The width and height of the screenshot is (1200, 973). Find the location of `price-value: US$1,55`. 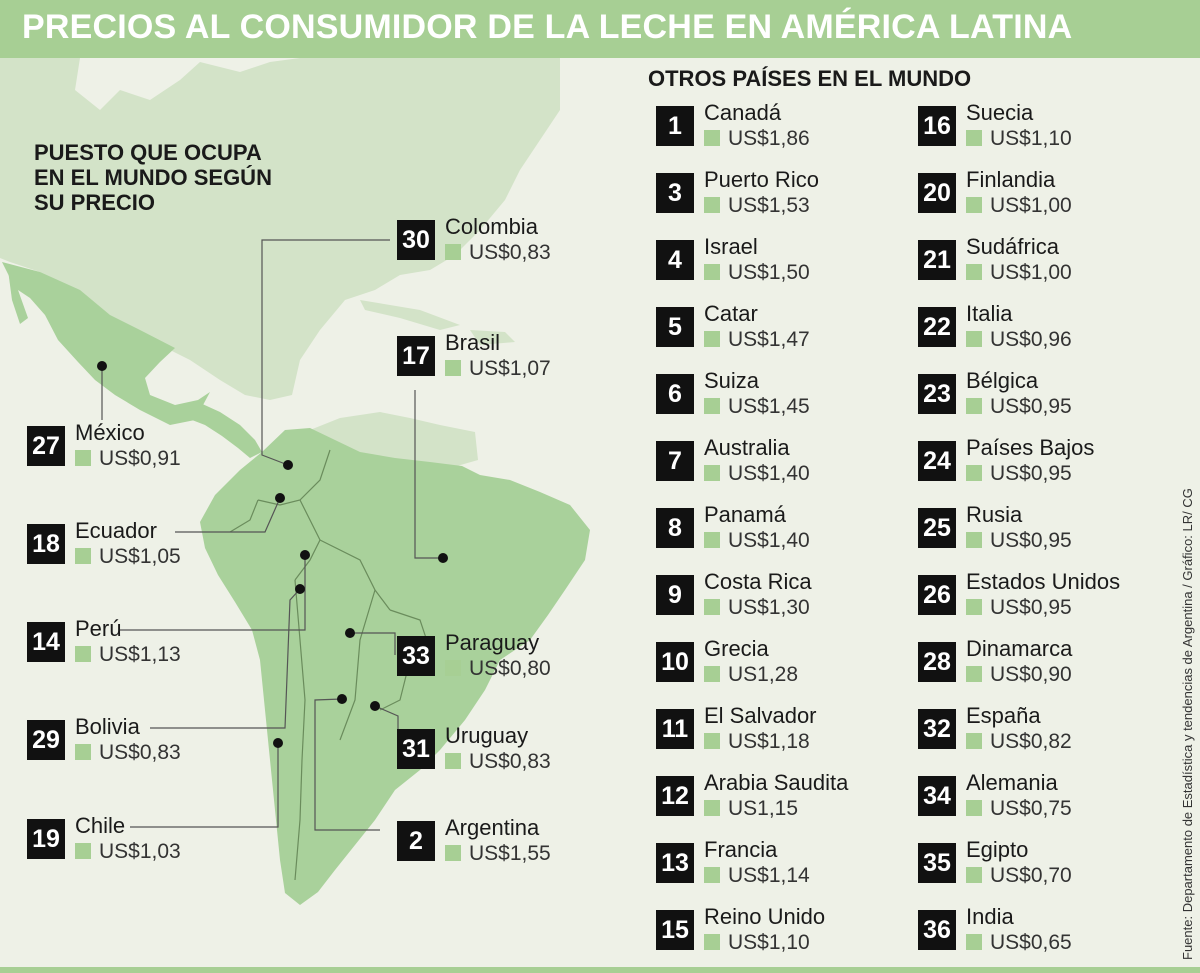

price-value: US$1,55 is located at coordinates (510, 853).